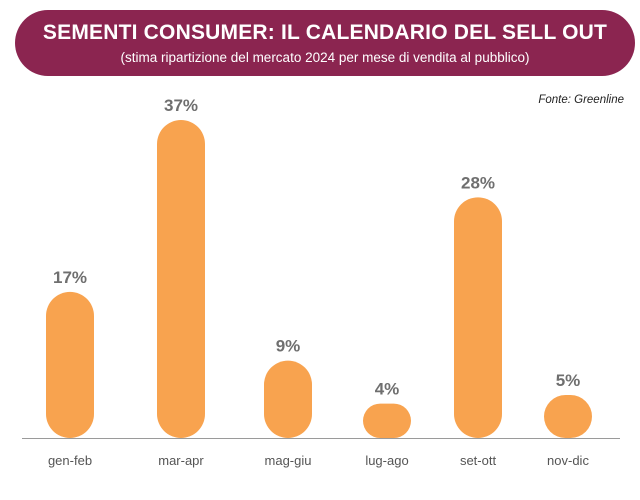 Image resolution: width=640 pixels, height=500 pixels. I want to click on value-label-nov-dic: 5%, so click(568, 380).